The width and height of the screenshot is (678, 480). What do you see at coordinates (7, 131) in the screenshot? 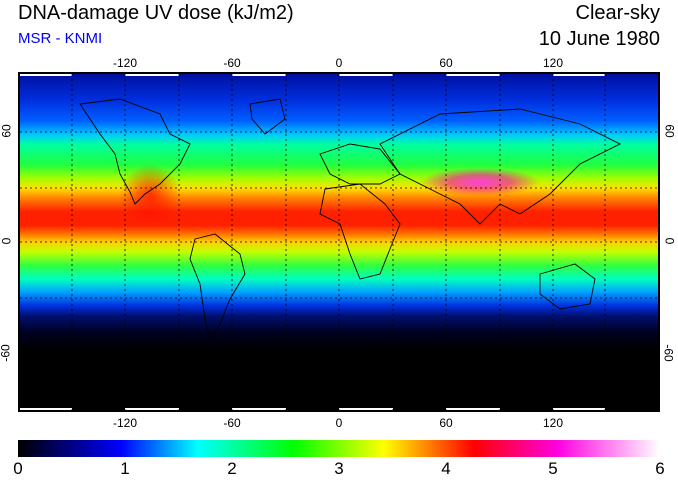
I see `lat-tick-left: 60` at bounding box center [7, 131].